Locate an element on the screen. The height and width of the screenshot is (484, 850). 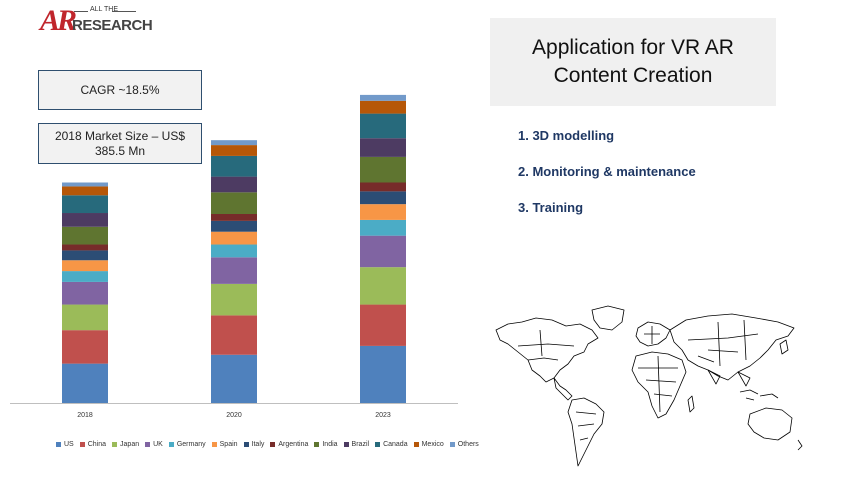
bar-segment-spain-2018 is located at coordinates (85, 266).